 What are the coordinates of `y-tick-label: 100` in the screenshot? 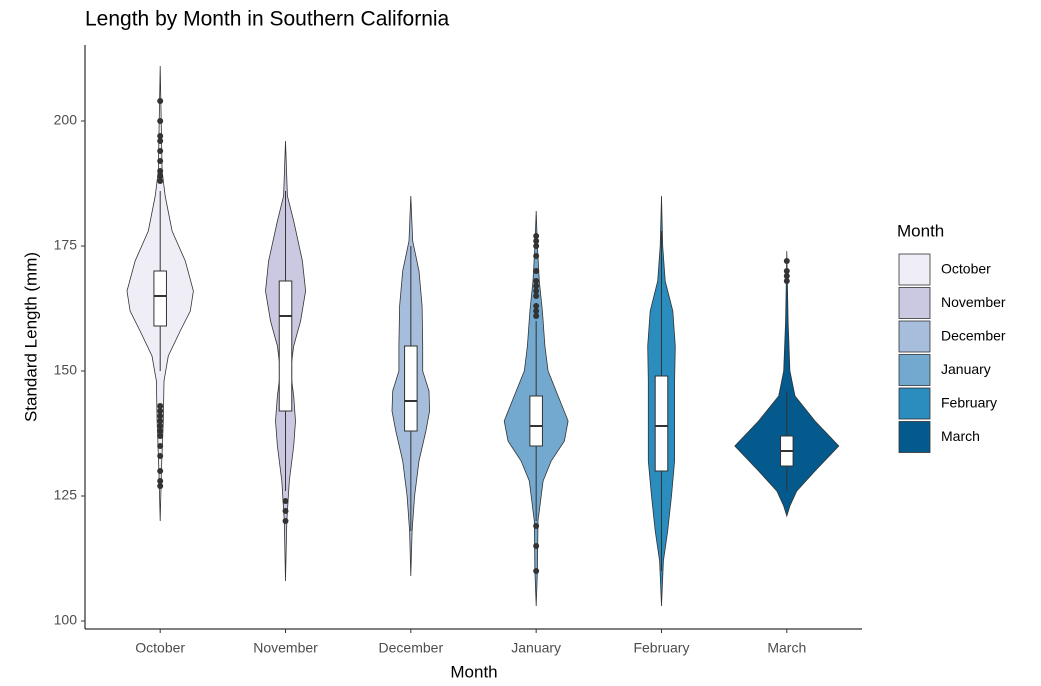 It's located at (66, 620).